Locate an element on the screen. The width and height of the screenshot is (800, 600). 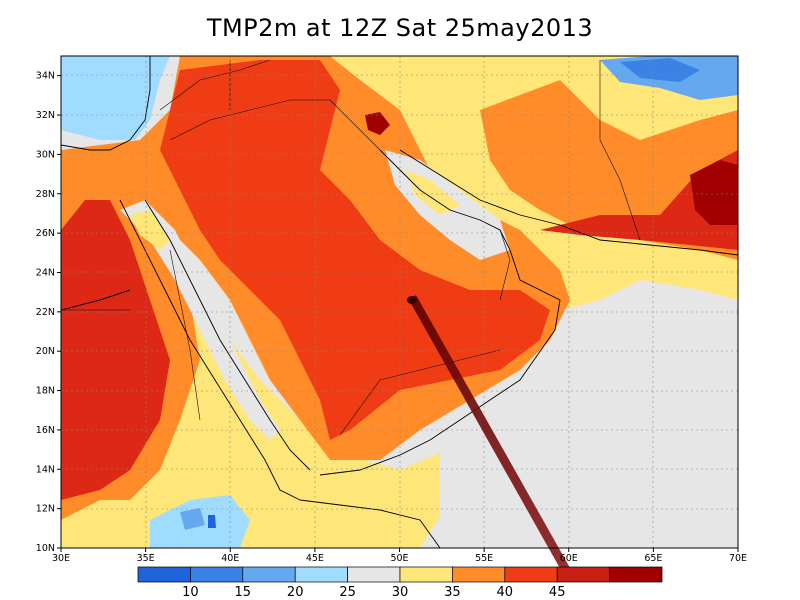
longitude-ticks: 30E 35E 40E 45E 50E 55E 60E 65E 70E is located at coordinates (399, 556).